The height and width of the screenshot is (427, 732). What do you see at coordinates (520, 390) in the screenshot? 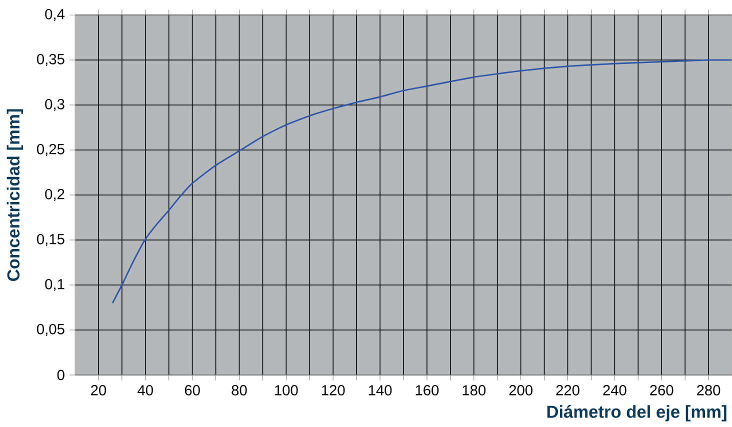
I see `x-tick-label: 200` at bounding box center [520, 390].